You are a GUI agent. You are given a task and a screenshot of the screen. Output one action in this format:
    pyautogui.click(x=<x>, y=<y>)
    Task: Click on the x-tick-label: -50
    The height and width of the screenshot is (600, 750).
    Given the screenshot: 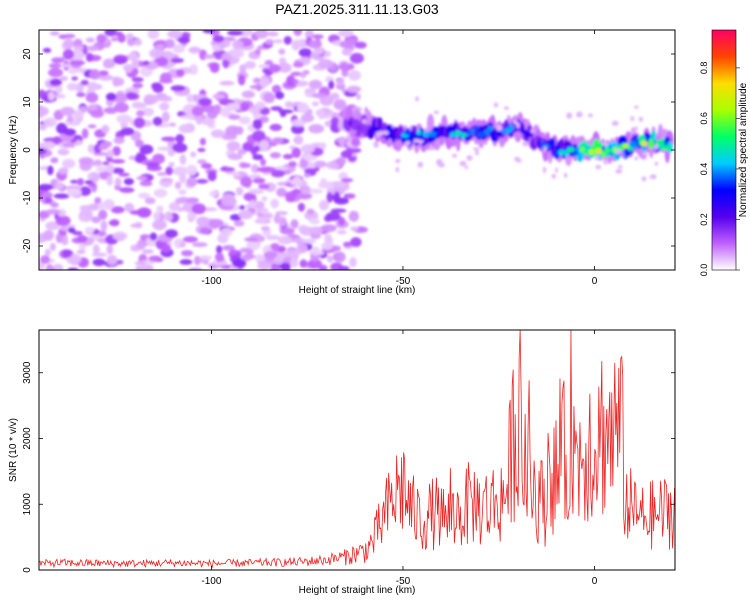 What is the action you would take?
    pyautogui.click(x=403, y=281)
    